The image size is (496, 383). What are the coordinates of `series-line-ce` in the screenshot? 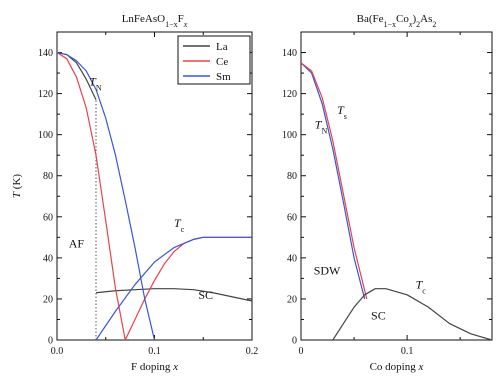 It's located at (91, 196).